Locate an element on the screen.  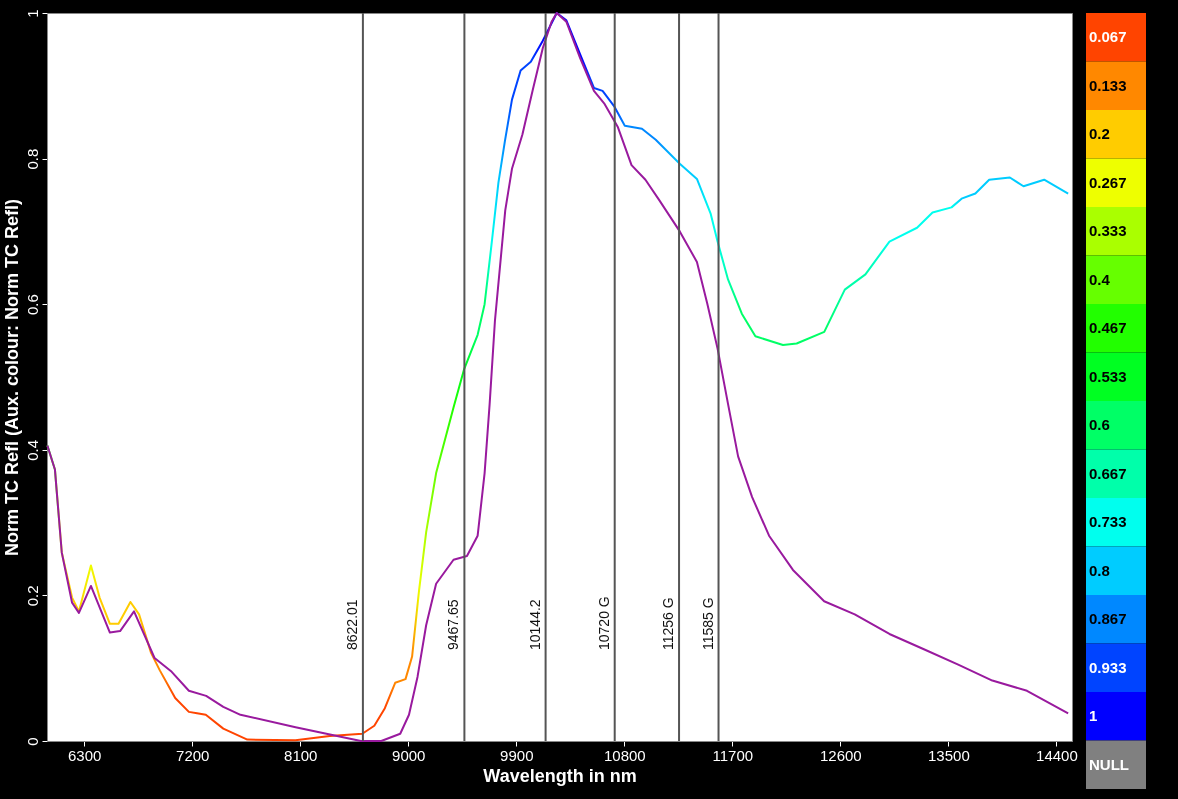
x-tick-label: 12600 is located at coordinates (841, 755).